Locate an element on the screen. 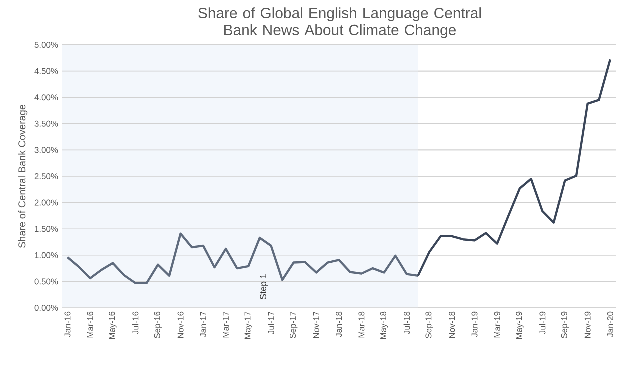 The width and height of the screenshot is (624, 368). x-tick-label: Sep-17 is located at coordinates (294, 325).